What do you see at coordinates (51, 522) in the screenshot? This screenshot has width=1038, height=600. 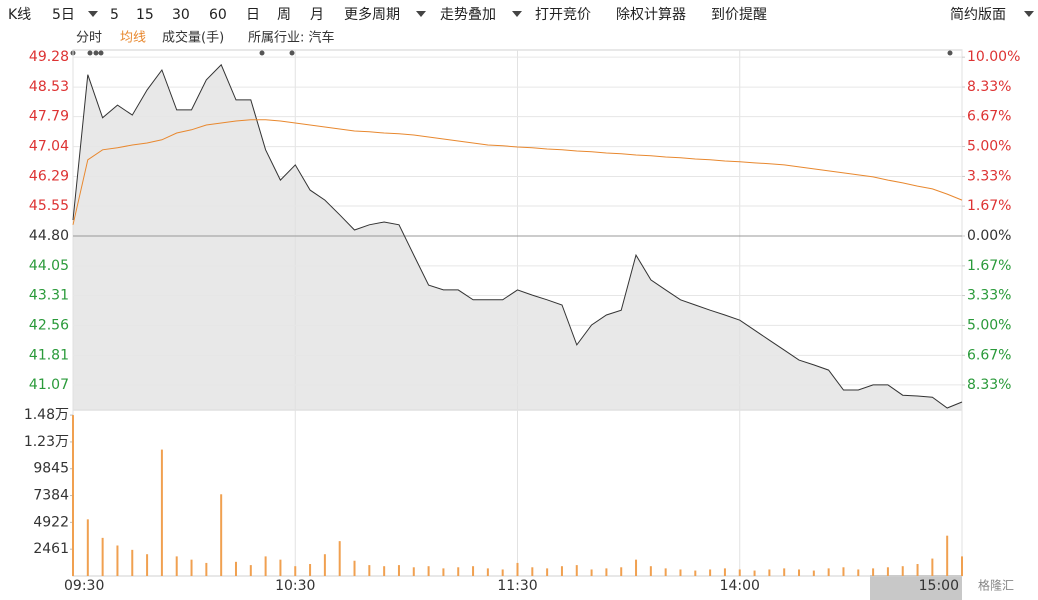 I see `y-tick-label: 4922` at bounding box center [51, 522].